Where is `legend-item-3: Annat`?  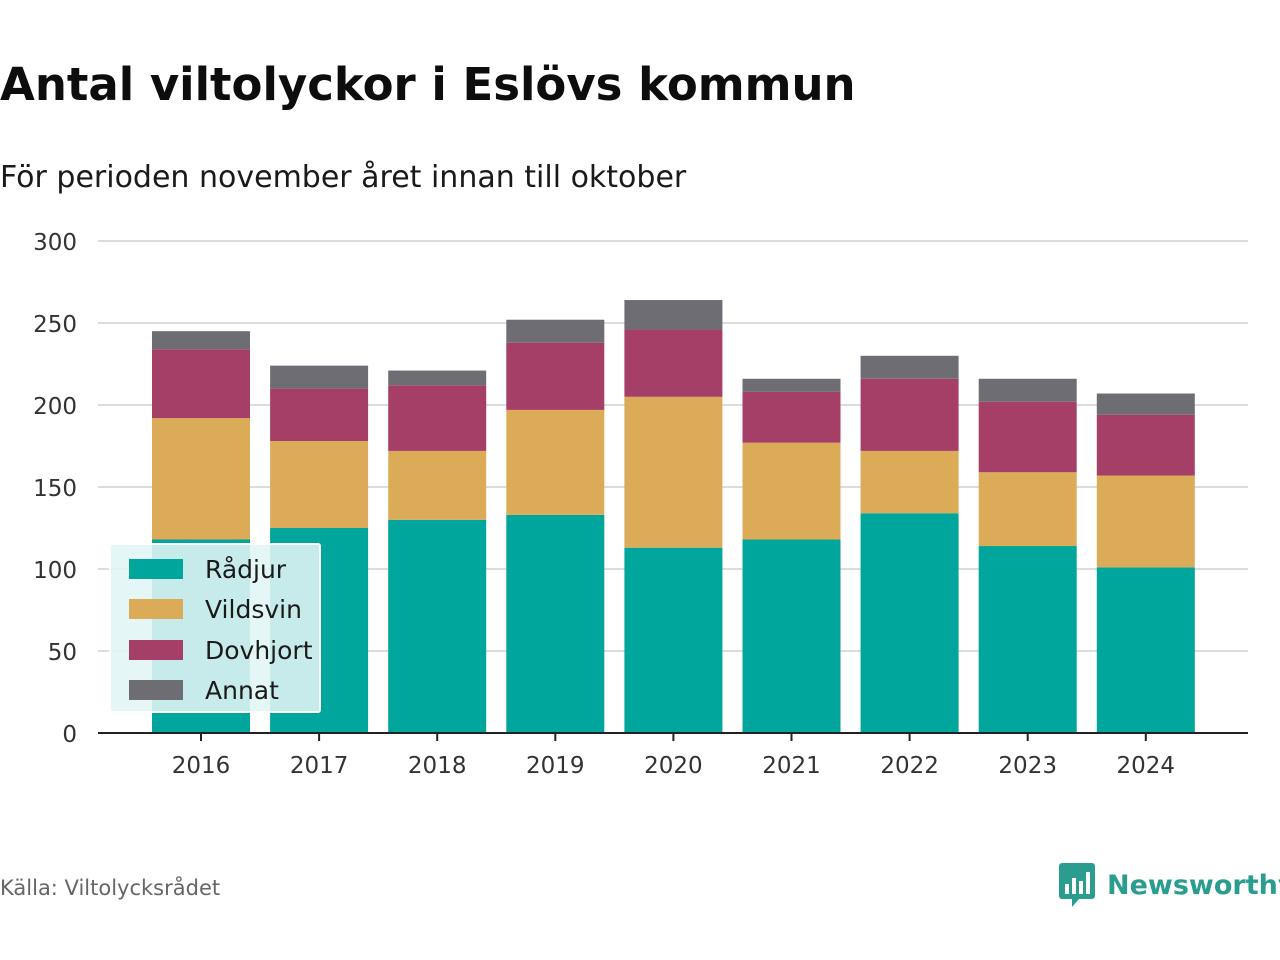
legend-item-3: Annat is located at coordinates (204, 690).